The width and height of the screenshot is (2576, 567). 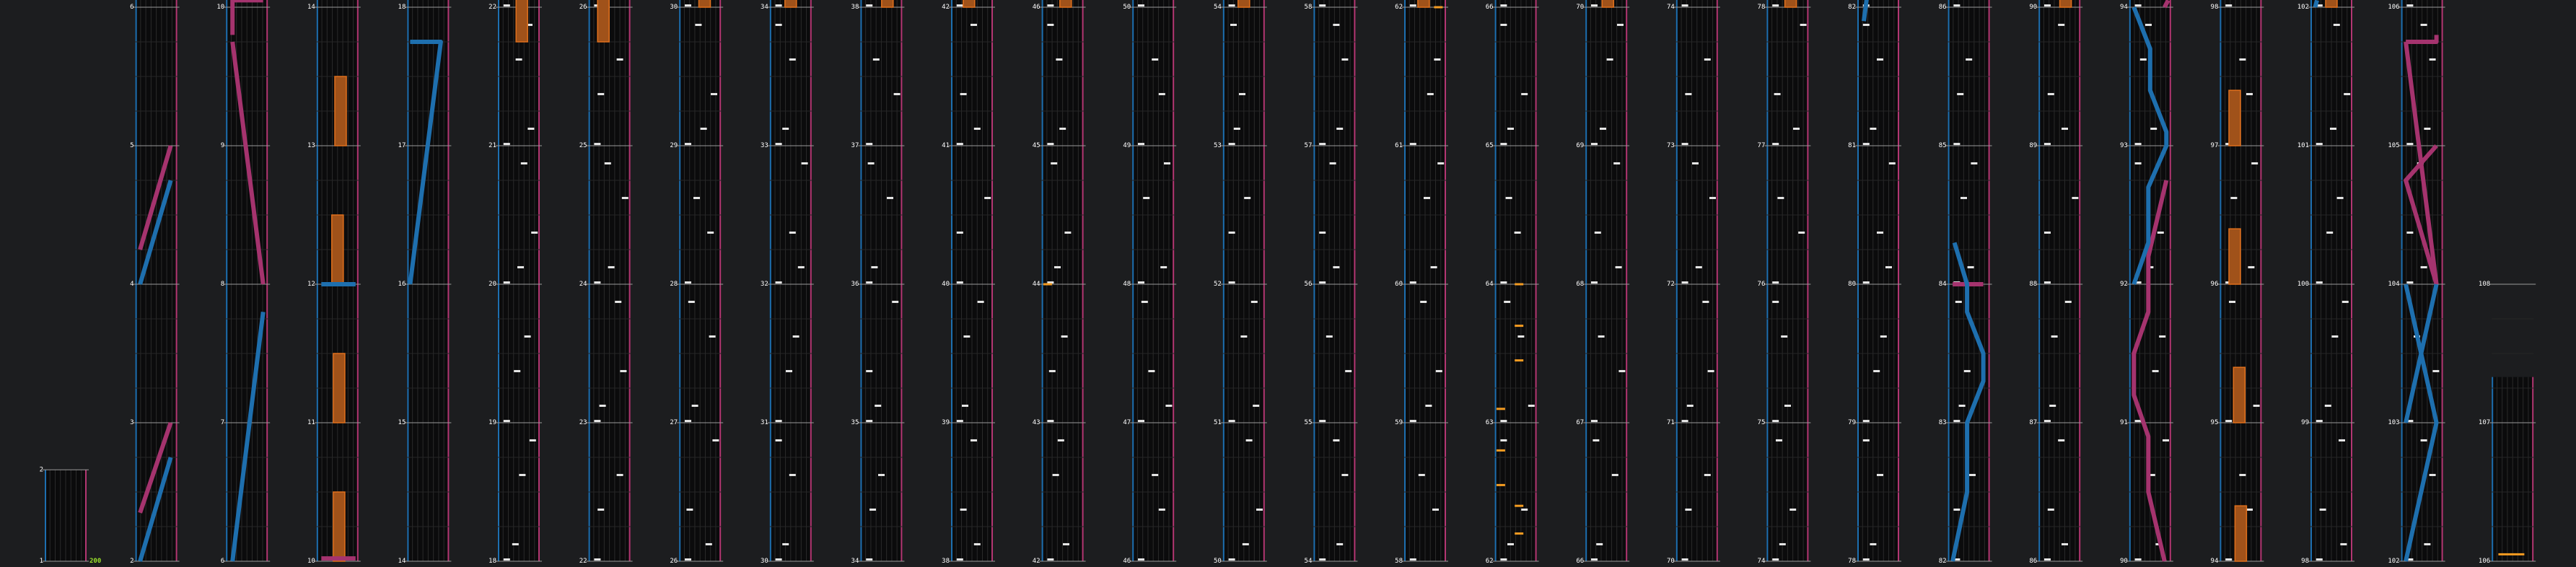 I want to click on measure-number: 27, so click(x=674, y=422).